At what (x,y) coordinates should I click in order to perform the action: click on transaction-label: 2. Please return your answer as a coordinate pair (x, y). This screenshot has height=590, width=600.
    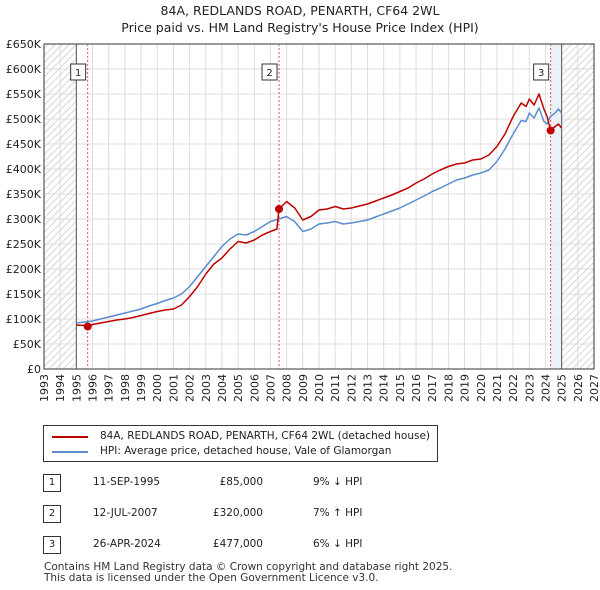
    Looking at the image, I should click on (269, 73).